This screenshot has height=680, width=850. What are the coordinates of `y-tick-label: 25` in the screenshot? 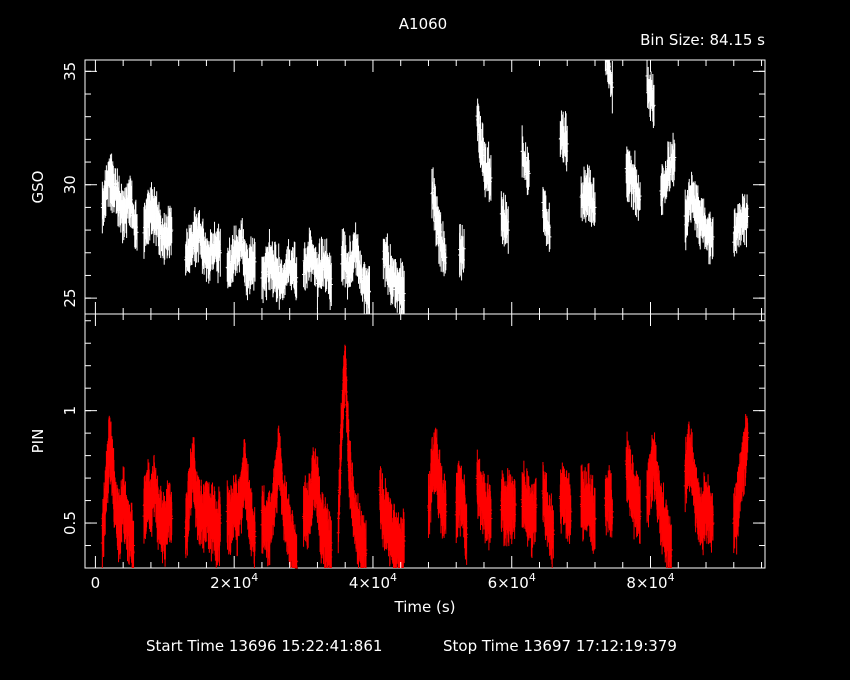 It's located at (70, 298).